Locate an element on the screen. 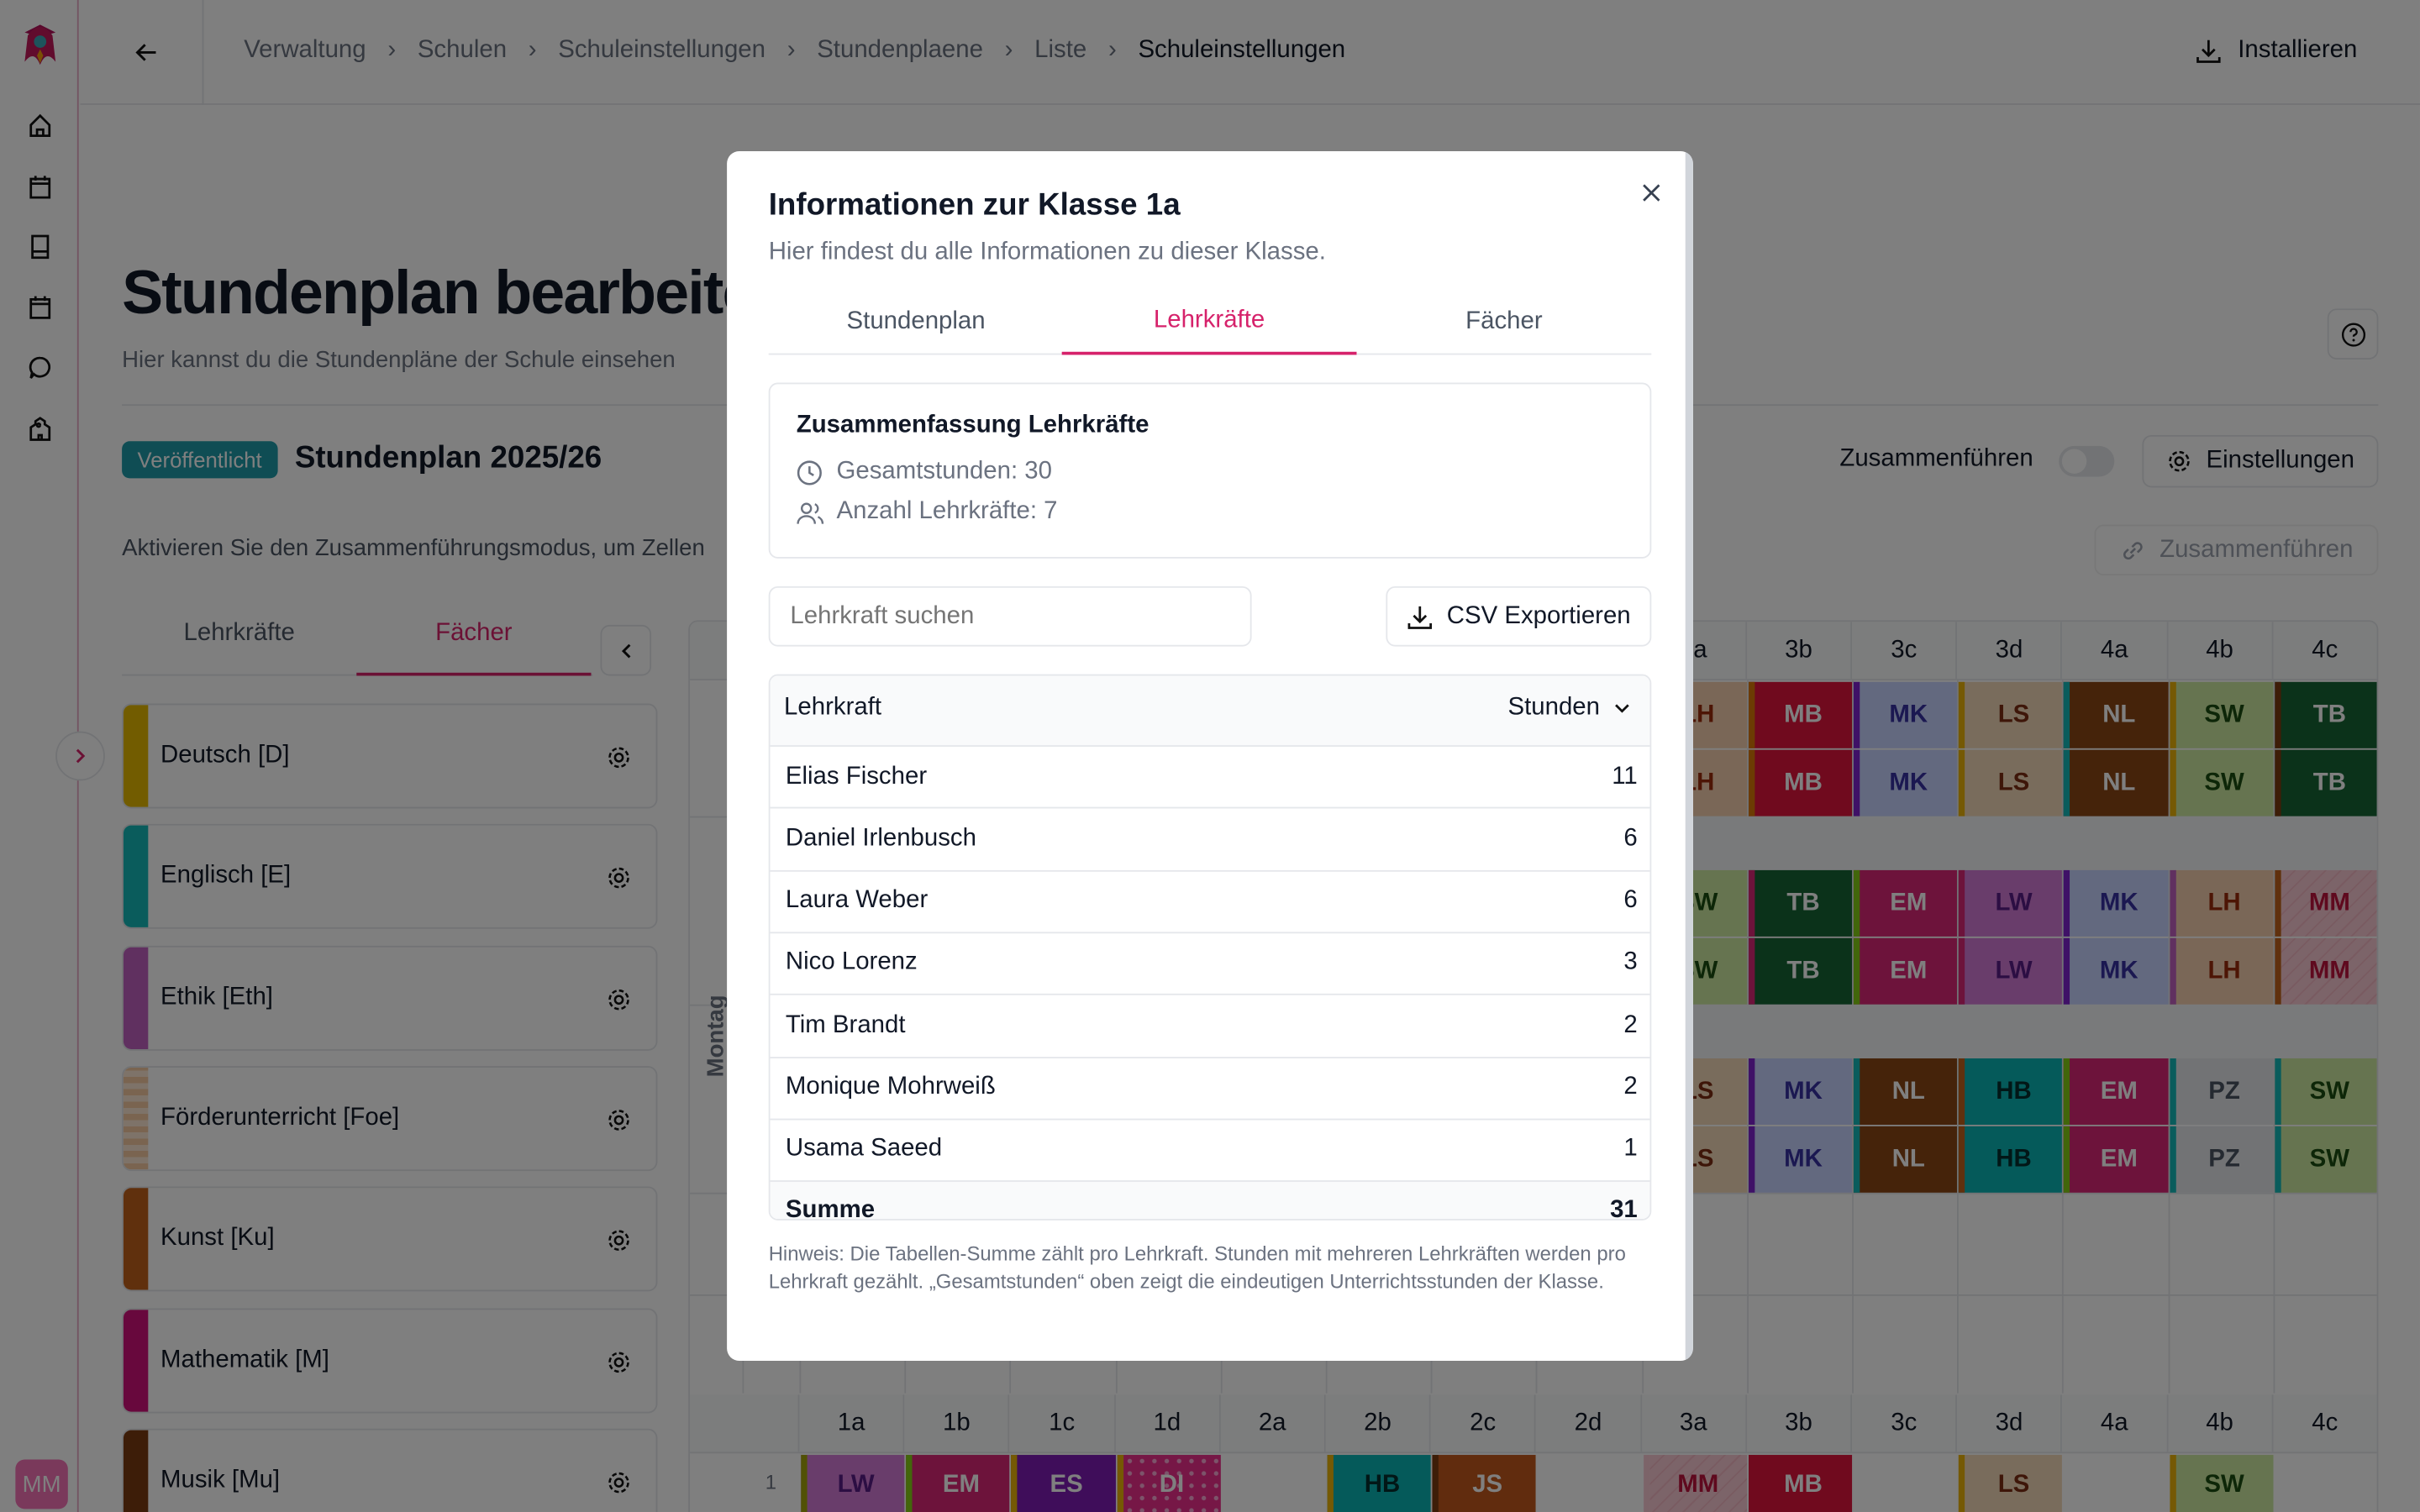 This screenshot has width=2420, height=1512. total-hours: Gesamtstunden: 30 is located at coordinates (944, 471).